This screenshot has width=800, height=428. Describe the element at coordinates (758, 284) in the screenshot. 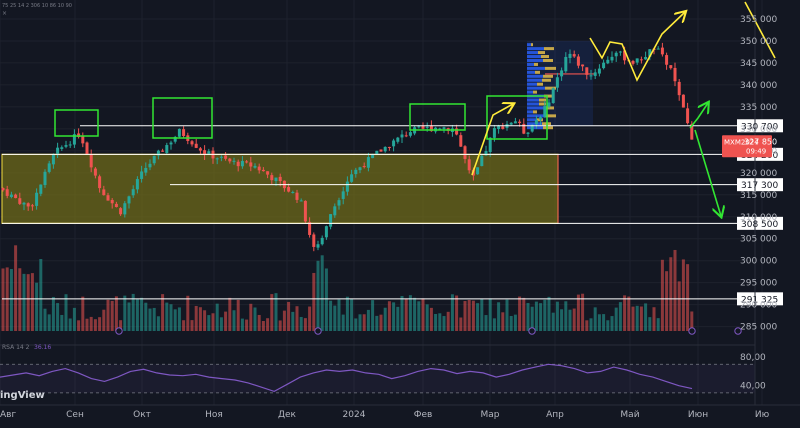

I see `price-tick-label: 295 000` at that location.